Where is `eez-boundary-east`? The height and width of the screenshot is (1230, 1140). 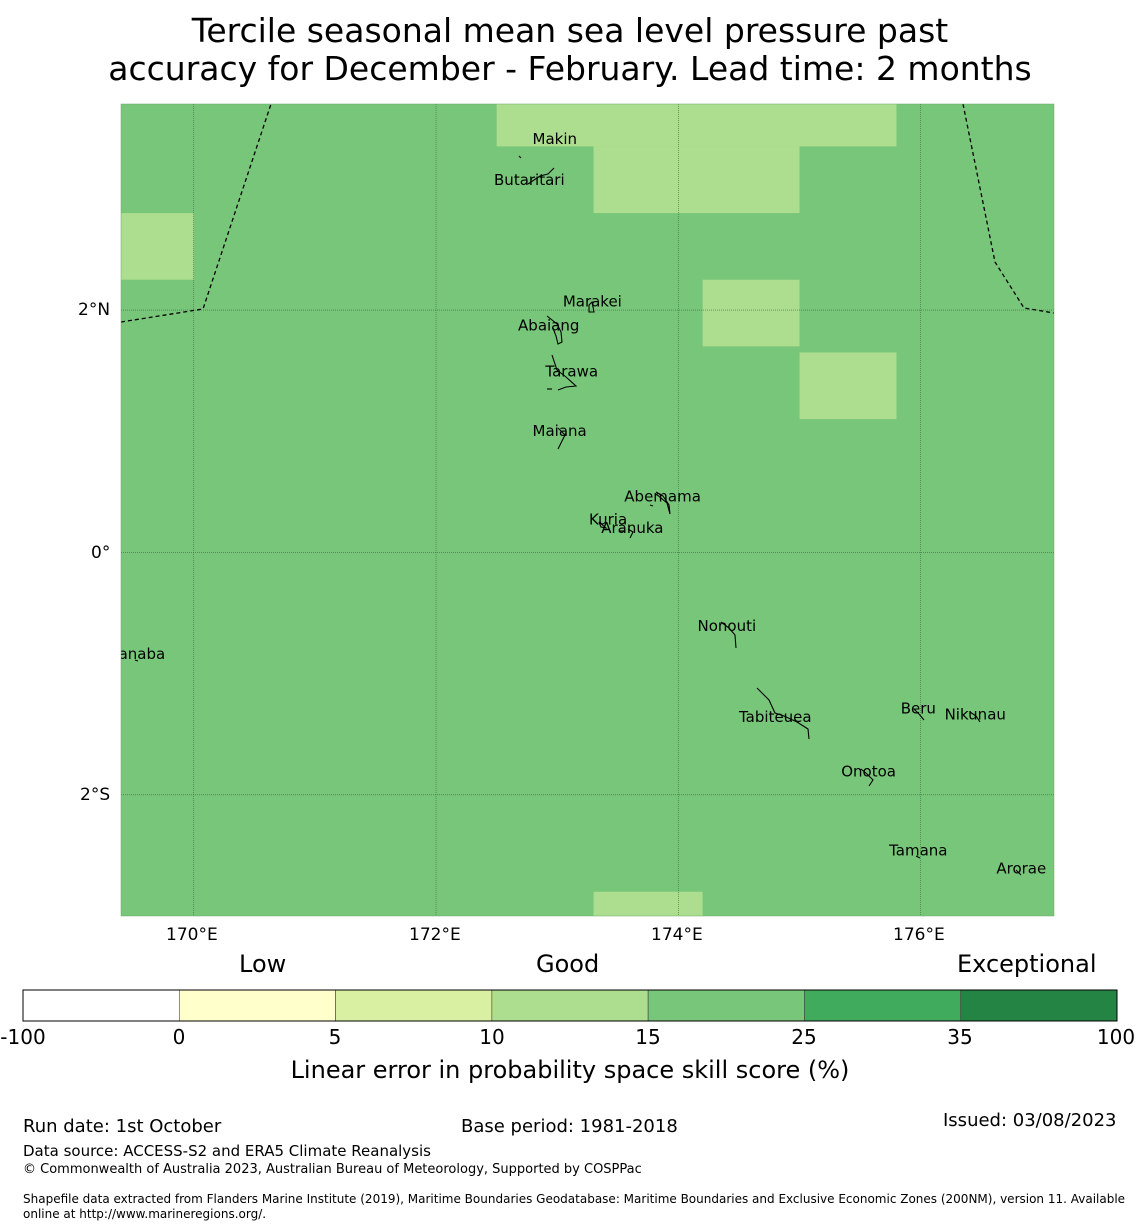 eez-boundary-east is located at coordinates (1008, 209).